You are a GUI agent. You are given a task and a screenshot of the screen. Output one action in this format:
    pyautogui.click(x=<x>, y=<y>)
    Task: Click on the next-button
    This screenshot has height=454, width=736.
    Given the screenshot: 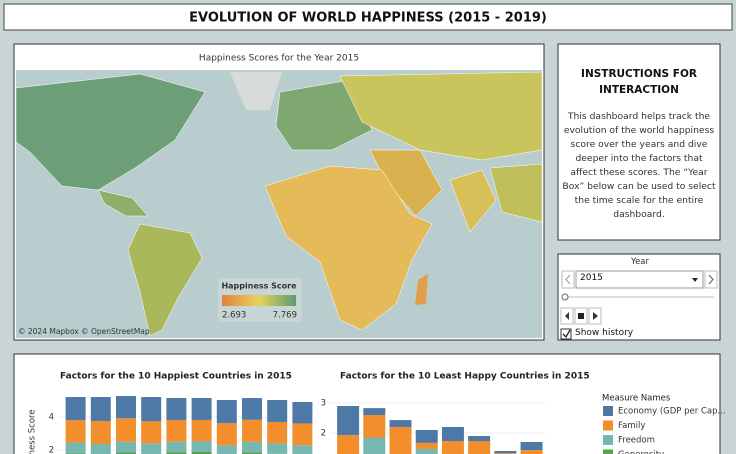 What is the action you would take?
    pyautogui.click(x=711, y=279)
    